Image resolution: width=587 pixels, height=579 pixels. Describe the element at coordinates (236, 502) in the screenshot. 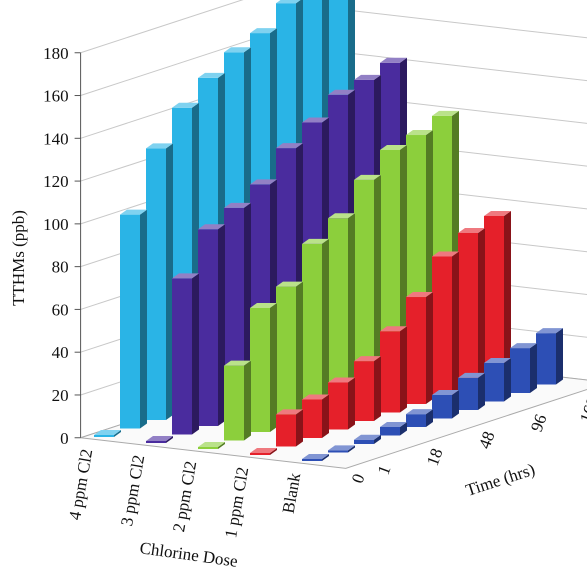

I see `legend-label: 1 ppm Cl2` at that location.